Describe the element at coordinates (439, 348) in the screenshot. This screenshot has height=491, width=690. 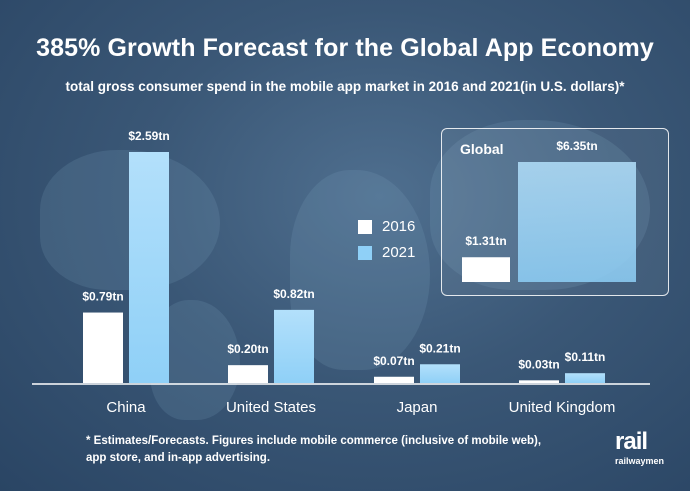
I see `data-label-japan-2021: $0.21tn` at that location.